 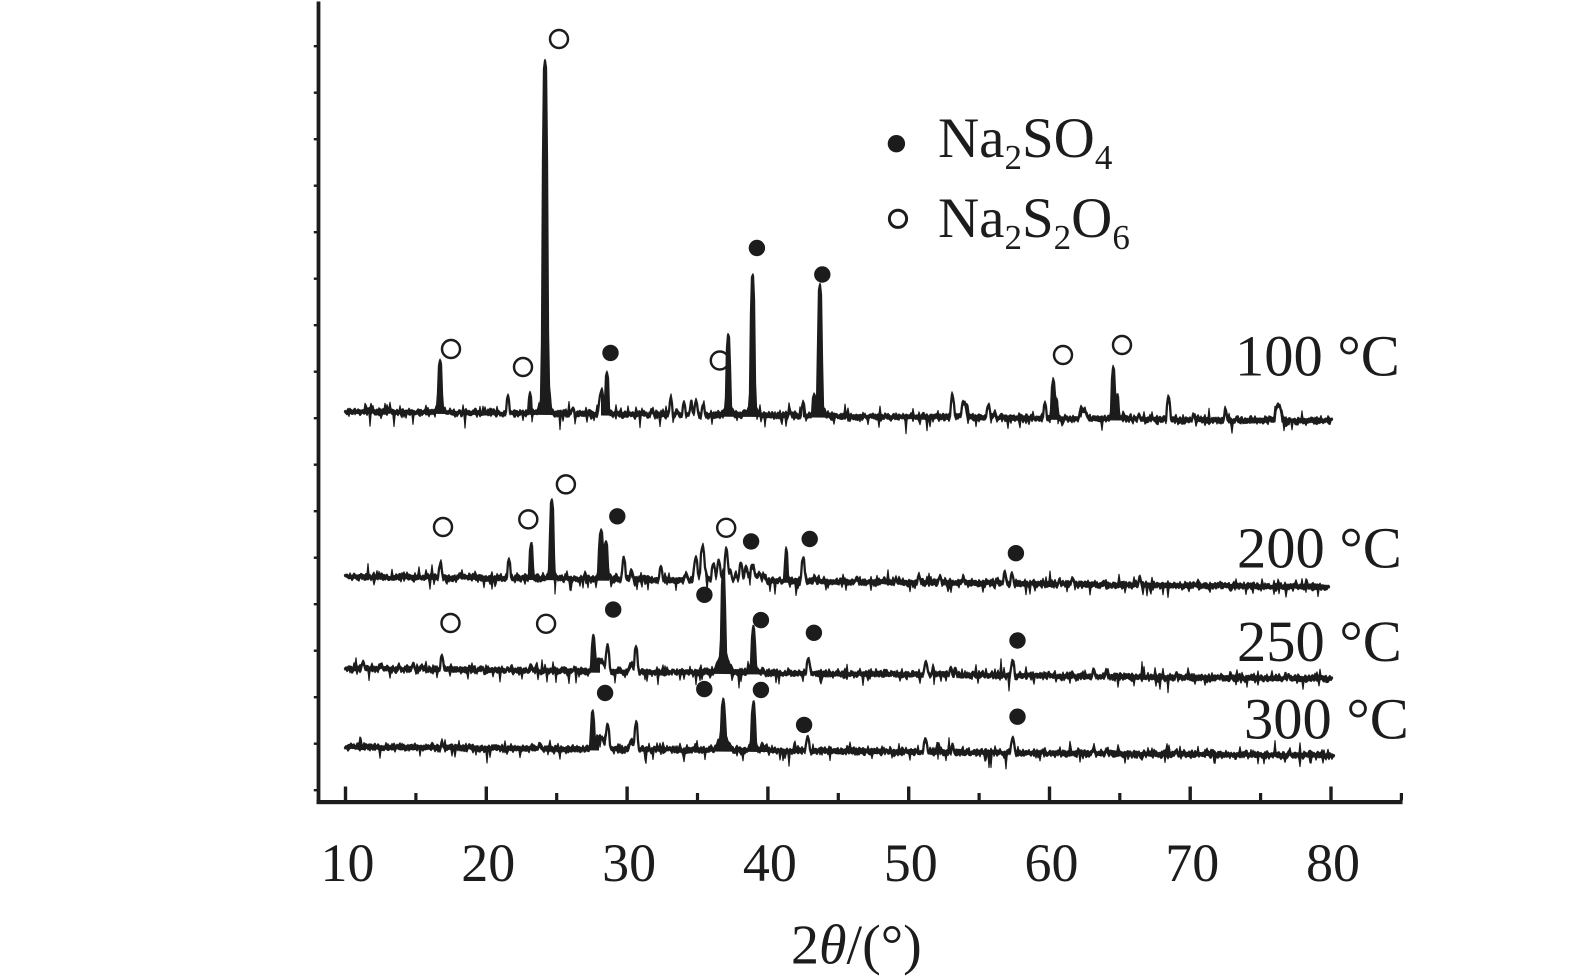 I want to click on svg-text: 60, so click(x=1052, y=863).